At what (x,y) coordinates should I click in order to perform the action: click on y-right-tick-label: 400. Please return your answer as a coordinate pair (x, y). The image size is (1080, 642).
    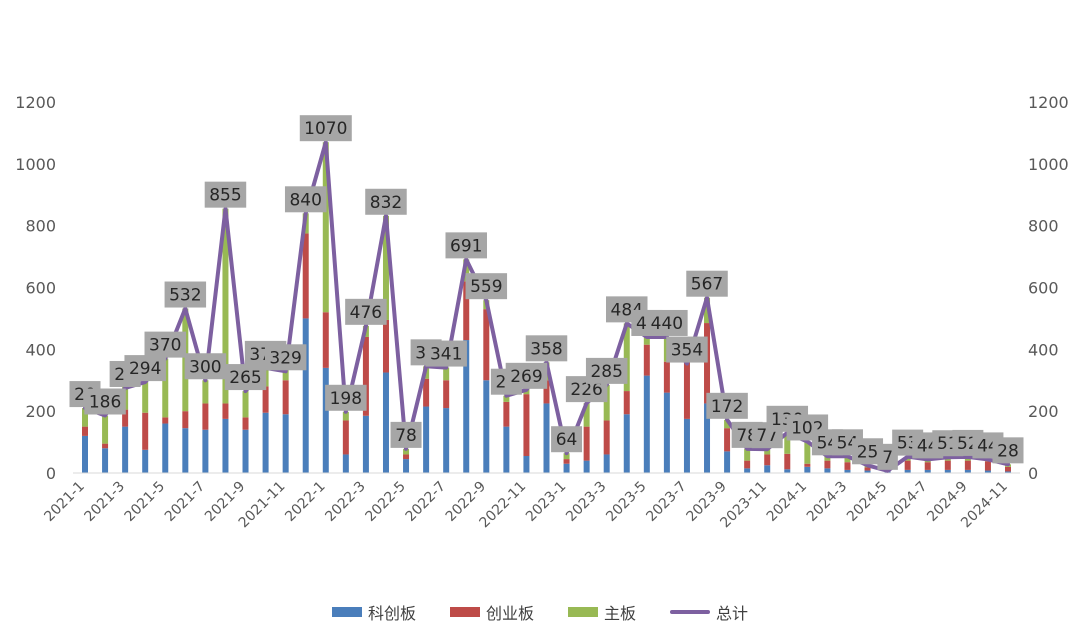
    Looking at the image, I should click on (1043, 349).